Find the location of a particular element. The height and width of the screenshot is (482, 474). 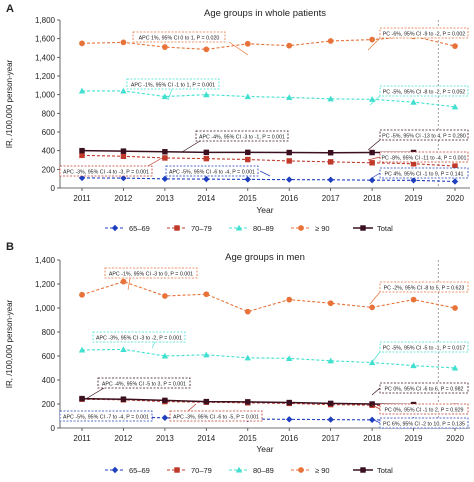

x-tick-label: 2015 is located at coordinates (248, 438).